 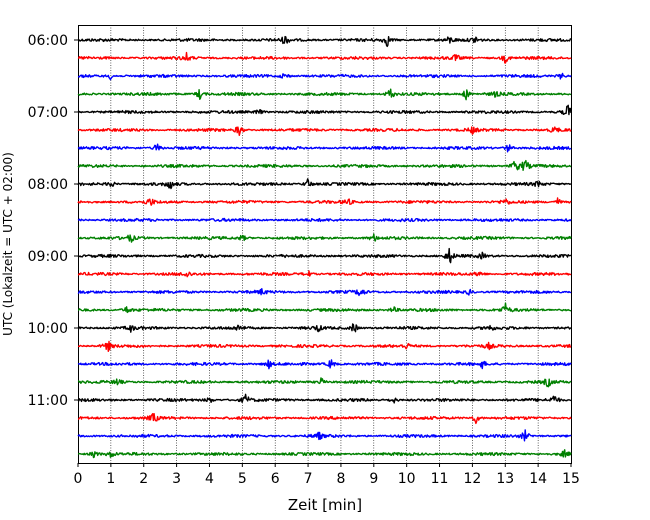 What do you see at coordinates (275, 479) in the screenshot?
I see `x-tick-label: 6` at bounding box center [275, 479].